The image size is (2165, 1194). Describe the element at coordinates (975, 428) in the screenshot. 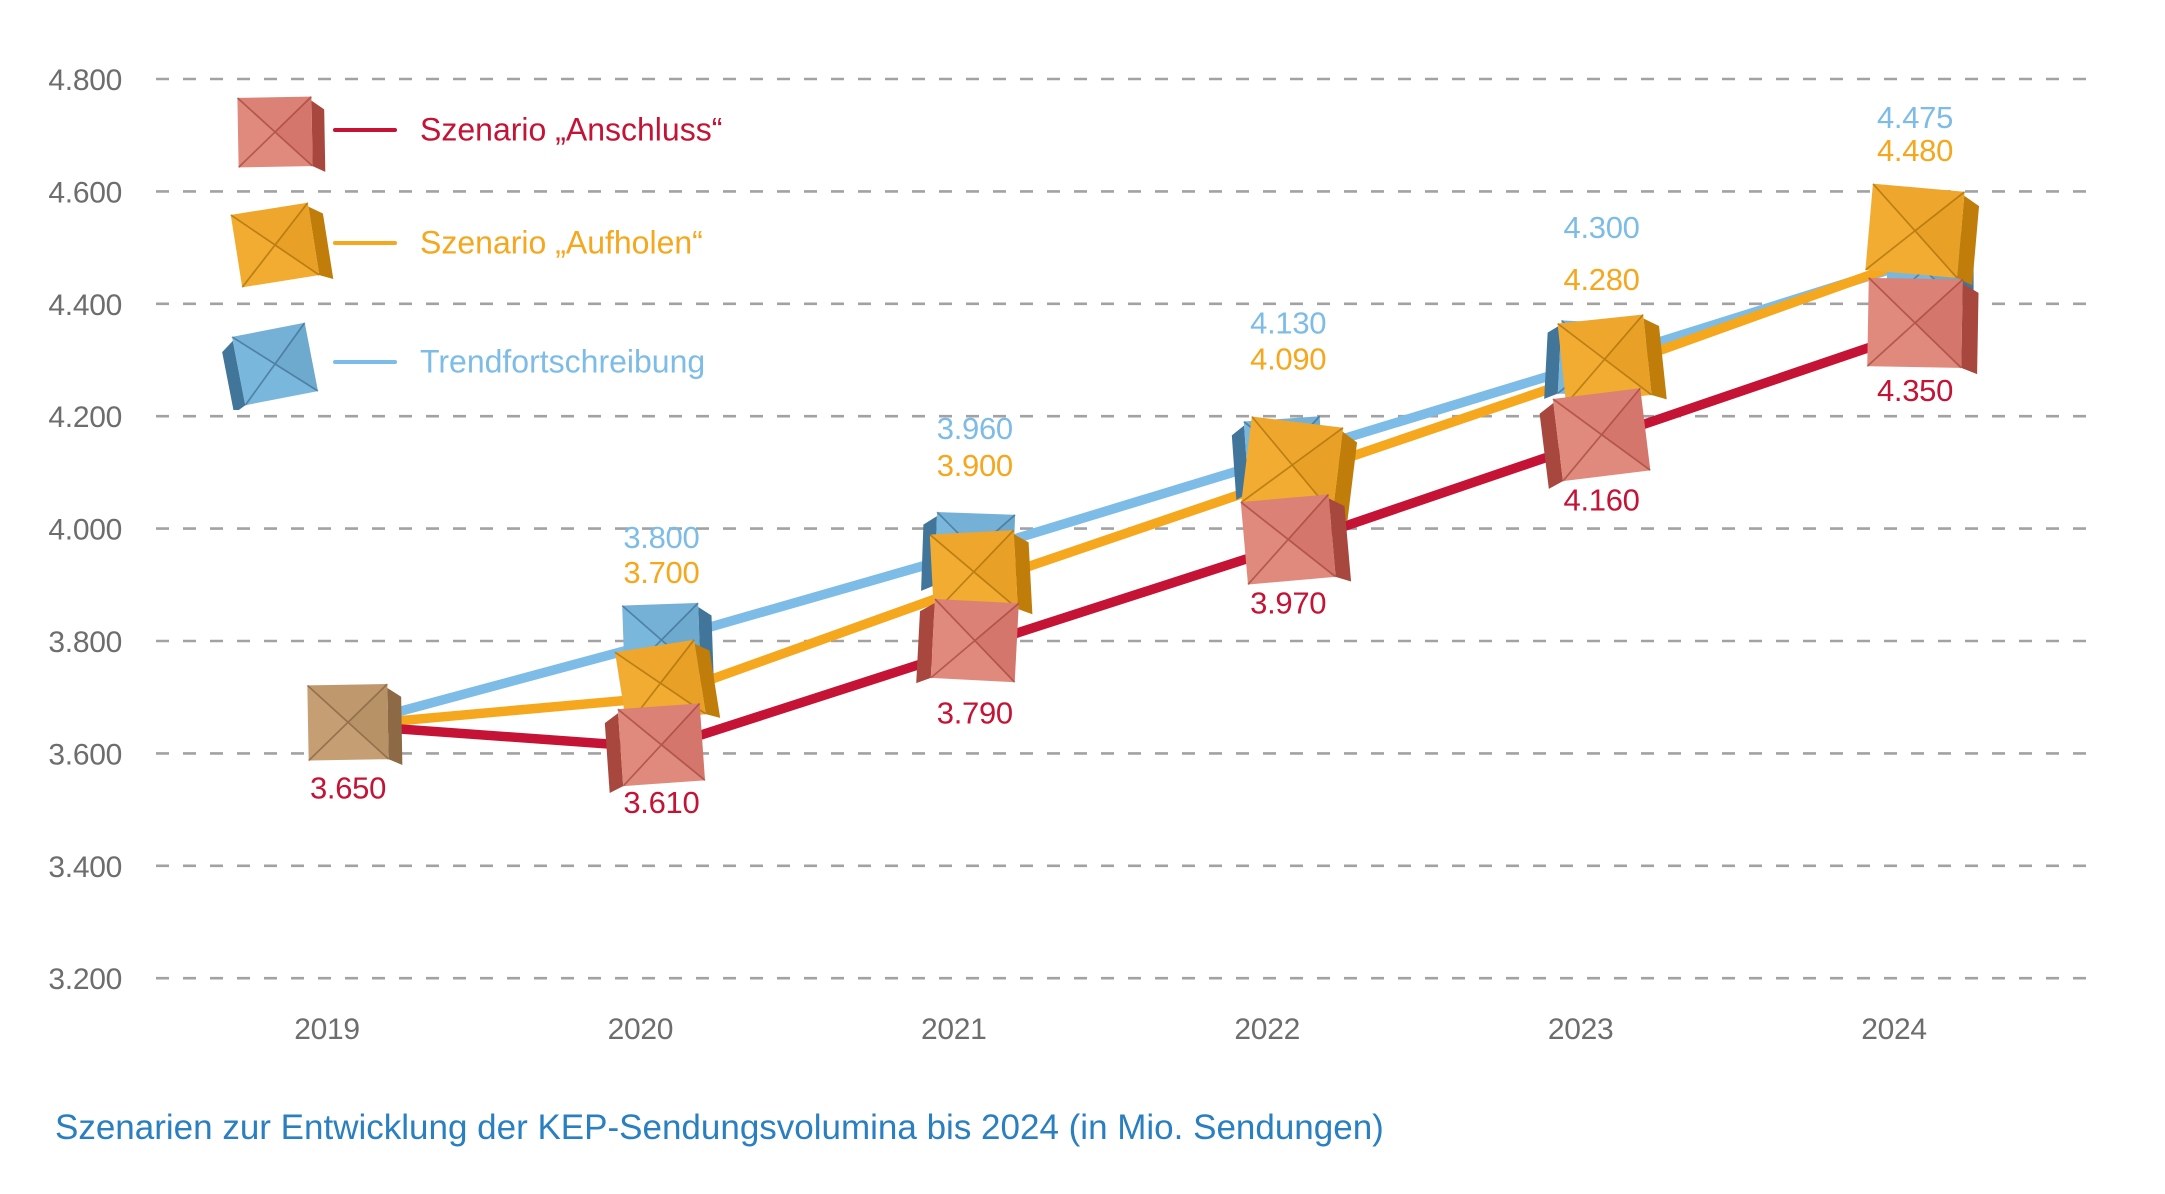

I see `value-label: 3.960` at that location.